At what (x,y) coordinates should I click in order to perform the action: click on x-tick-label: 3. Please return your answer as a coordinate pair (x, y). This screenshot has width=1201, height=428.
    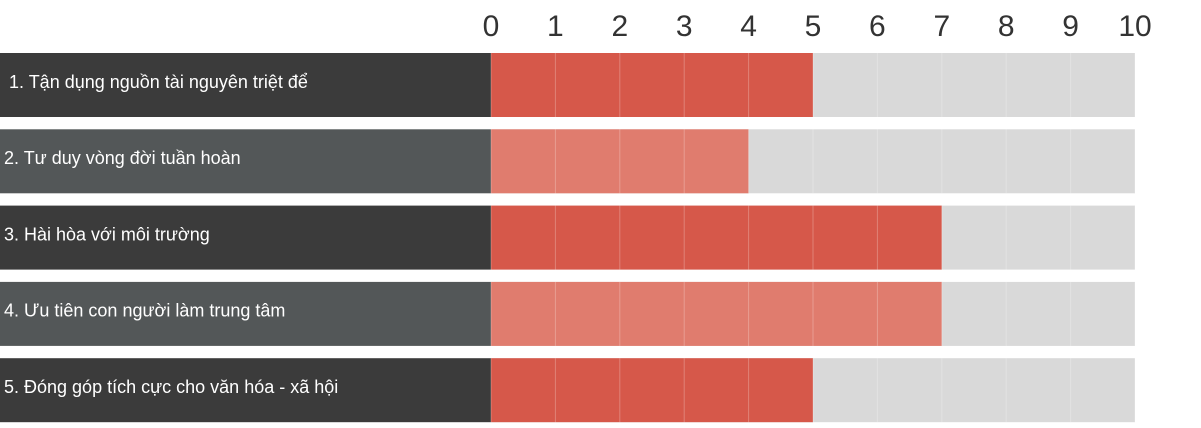
    Looking at the image, I should click on (684, 26).